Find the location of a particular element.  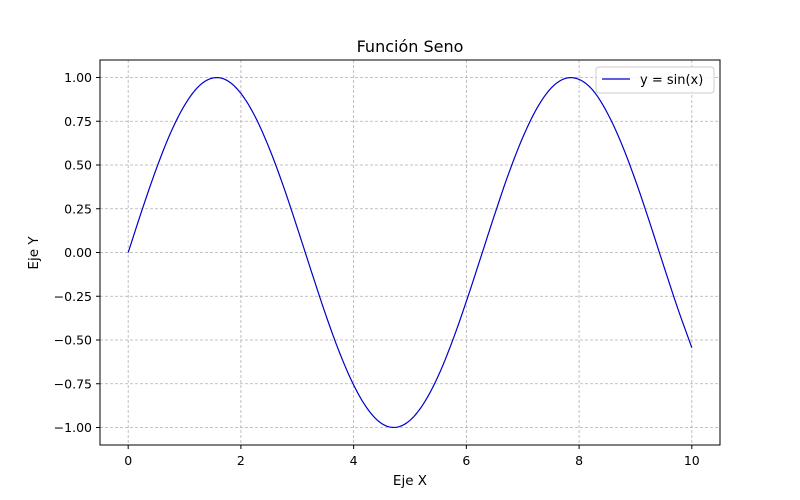

x-tick-label: 8 is located at coordinates (579, 460).